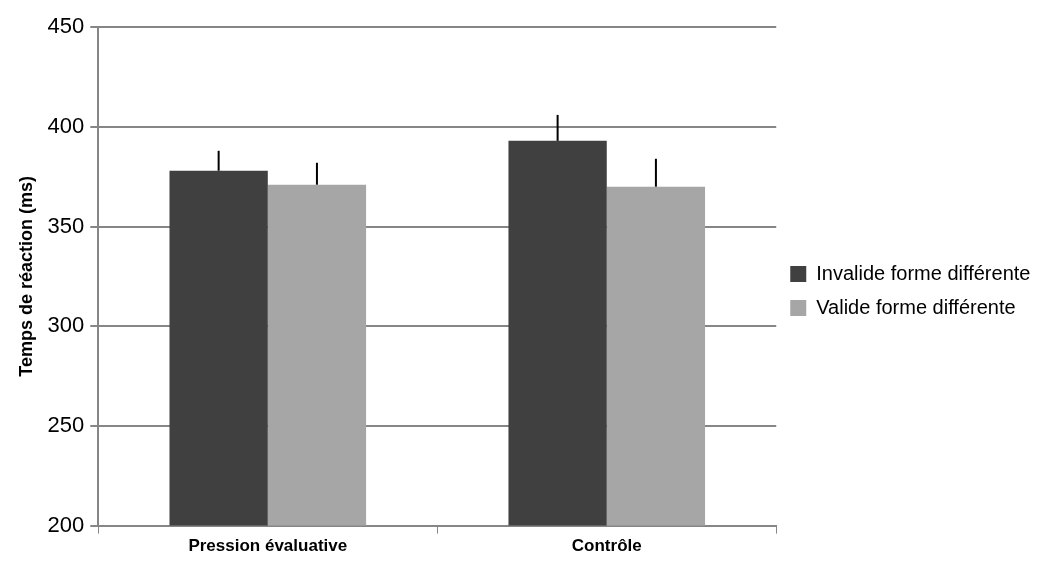 This screenshot has height=572, width=1049. Describe the element at coordinates (916, 306) in the screenshot. I see `legend-label: Valide forme différente` at that location.